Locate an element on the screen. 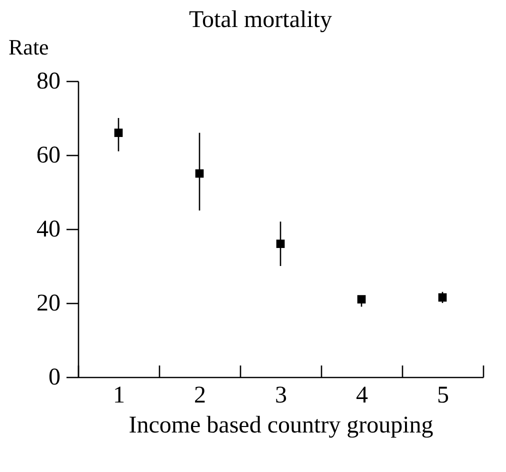 This screenshot has width=506, height=472. y-tick-label: 0 is located at coordinates (54, 377).